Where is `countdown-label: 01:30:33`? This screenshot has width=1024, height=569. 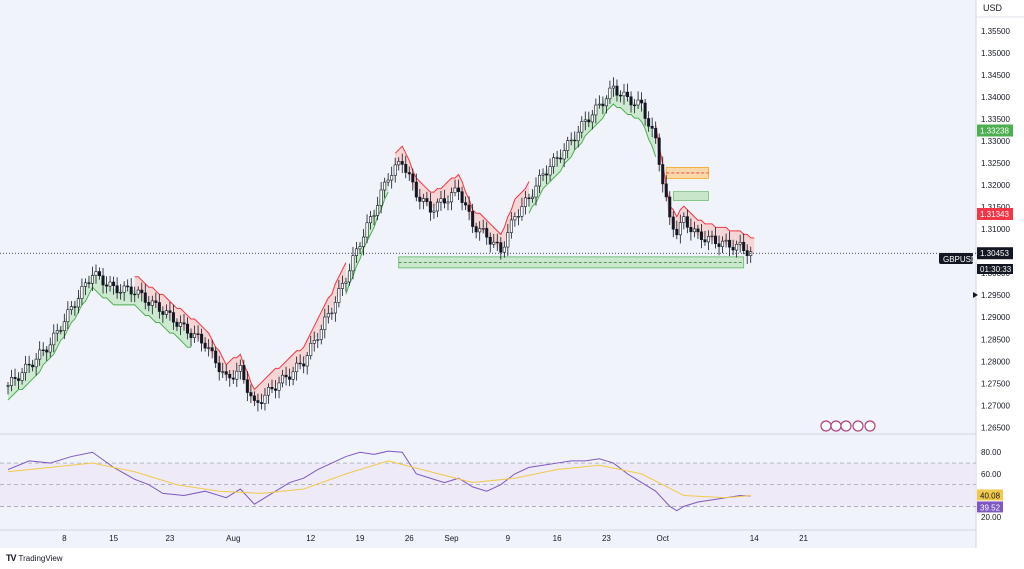 countdown-label: 01:30:33 is located at coordinates (996, 269).